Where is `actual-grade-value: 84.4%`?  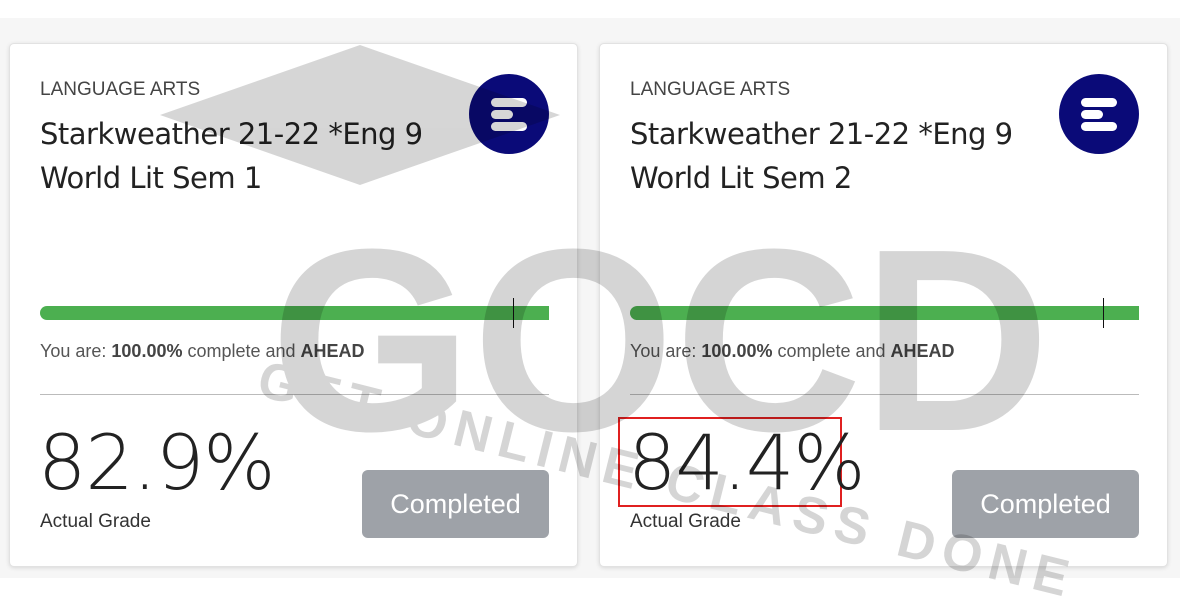
actual-grade-value: 84.4% is located at coordinates (746, 462).